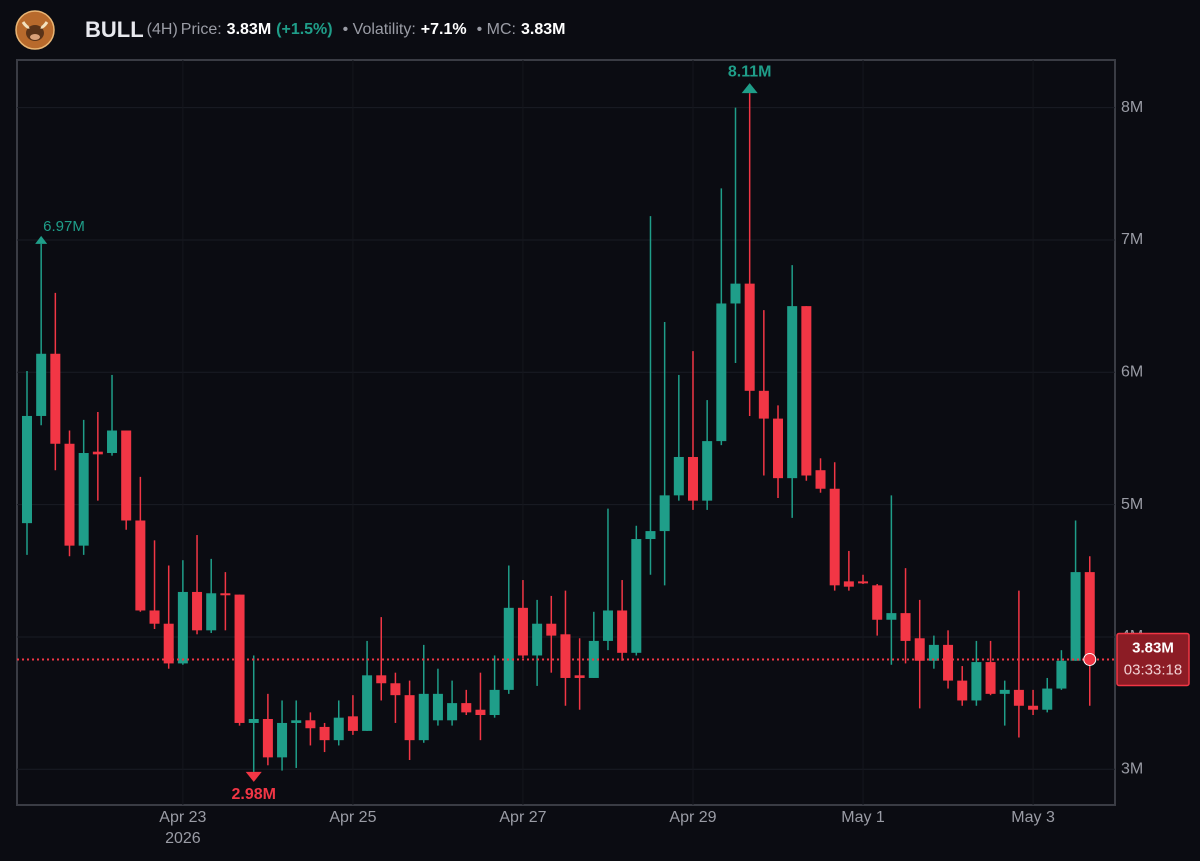 Image resolution: width=1200 pixels, height=861 pixels. What do you see at coordinates (1132, 107) in the screenshot?
I see `y-tick-label: 8M` at bounding box center [1132, 107].